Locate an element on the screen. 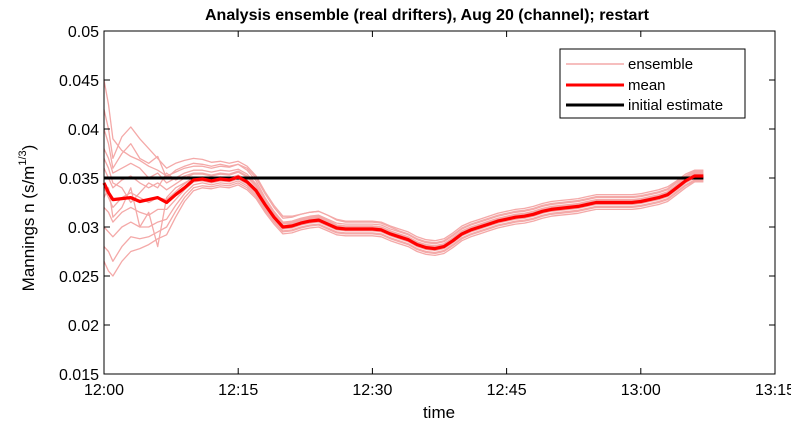  legend-initial-label: initial estimate is located at coordinates (675, 105).